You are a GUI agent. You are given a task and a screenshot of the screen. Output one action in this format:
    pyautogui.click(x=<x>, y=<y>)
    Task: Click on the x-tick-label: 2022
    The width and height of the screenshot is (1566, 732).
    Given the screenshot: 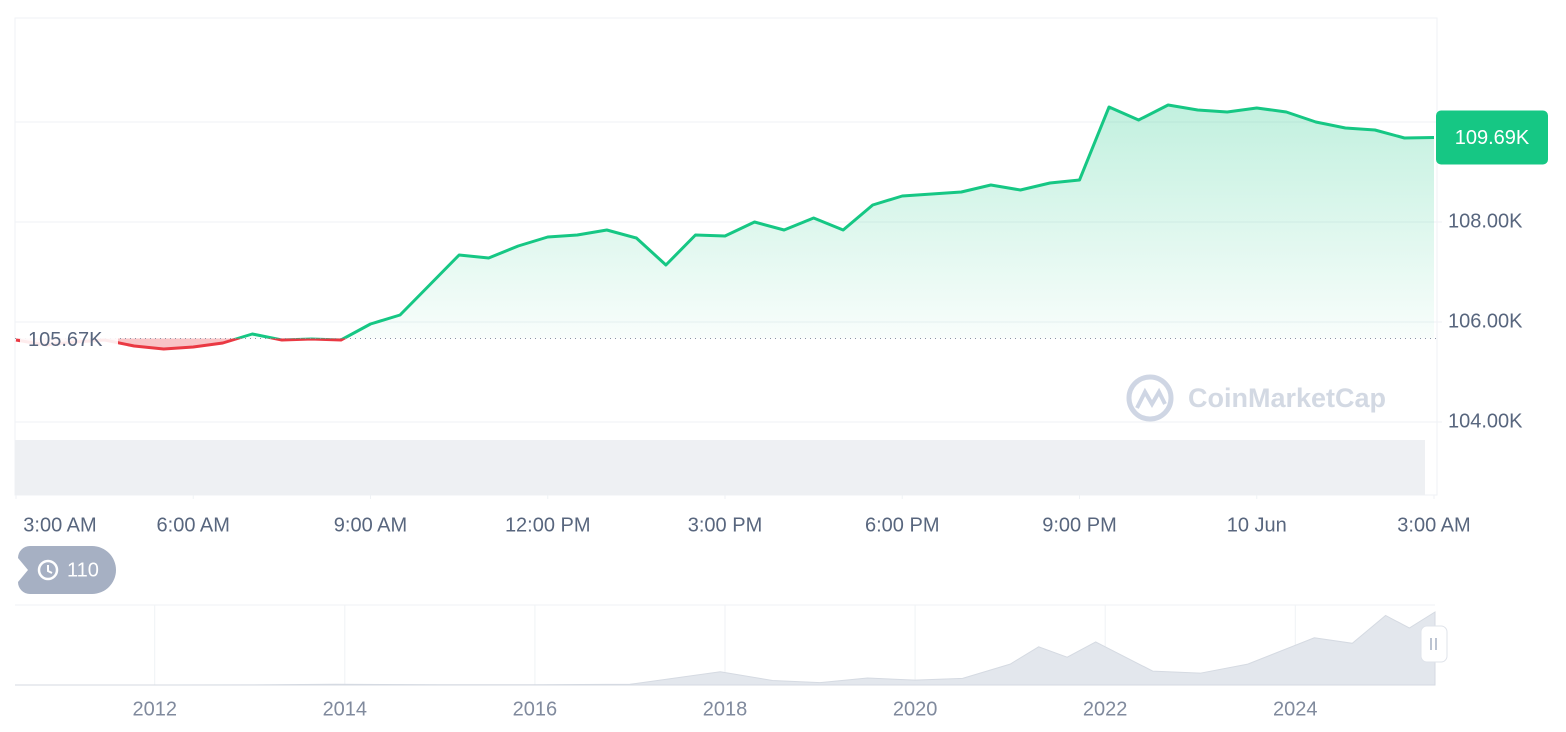 What is the action you would take?
    pyautogui.click(x=1105, y=709)
    